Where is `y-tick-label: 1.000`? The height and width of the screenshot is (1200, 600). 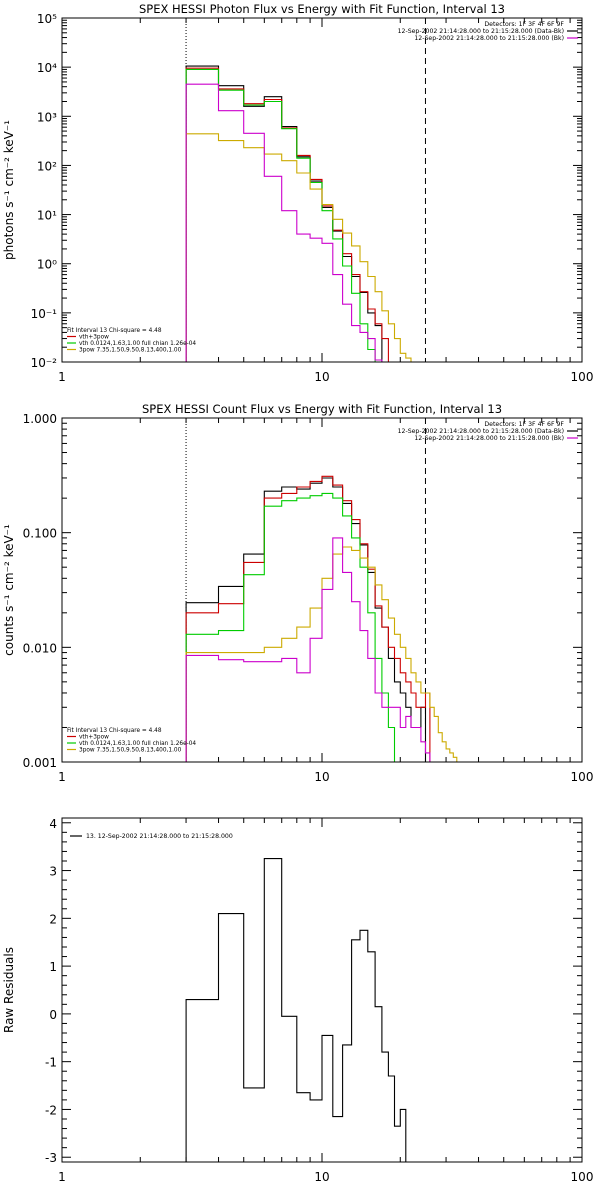 y-tick-label: 1.000 is located at coordinates (40, 419).